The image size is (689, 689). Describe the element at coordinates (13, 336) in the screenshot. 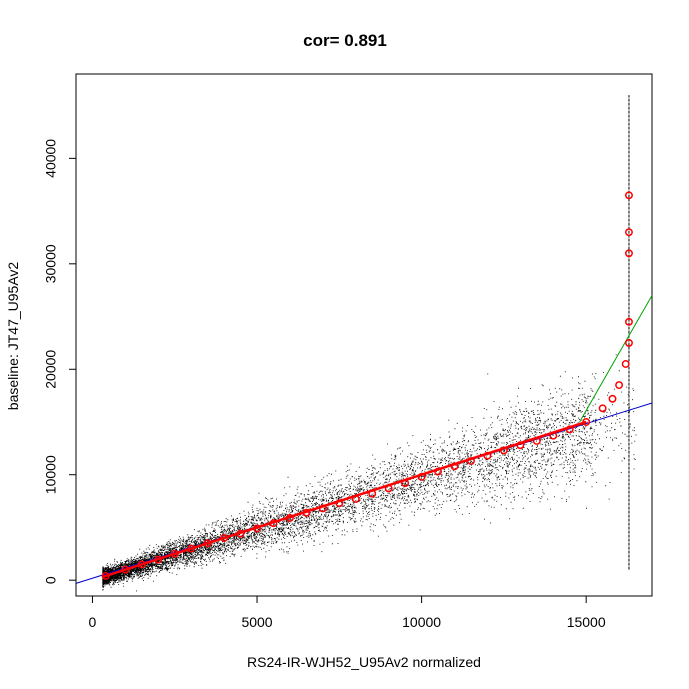

I see `y-axis-label: baseline: JT47_U95Av2` at that location.